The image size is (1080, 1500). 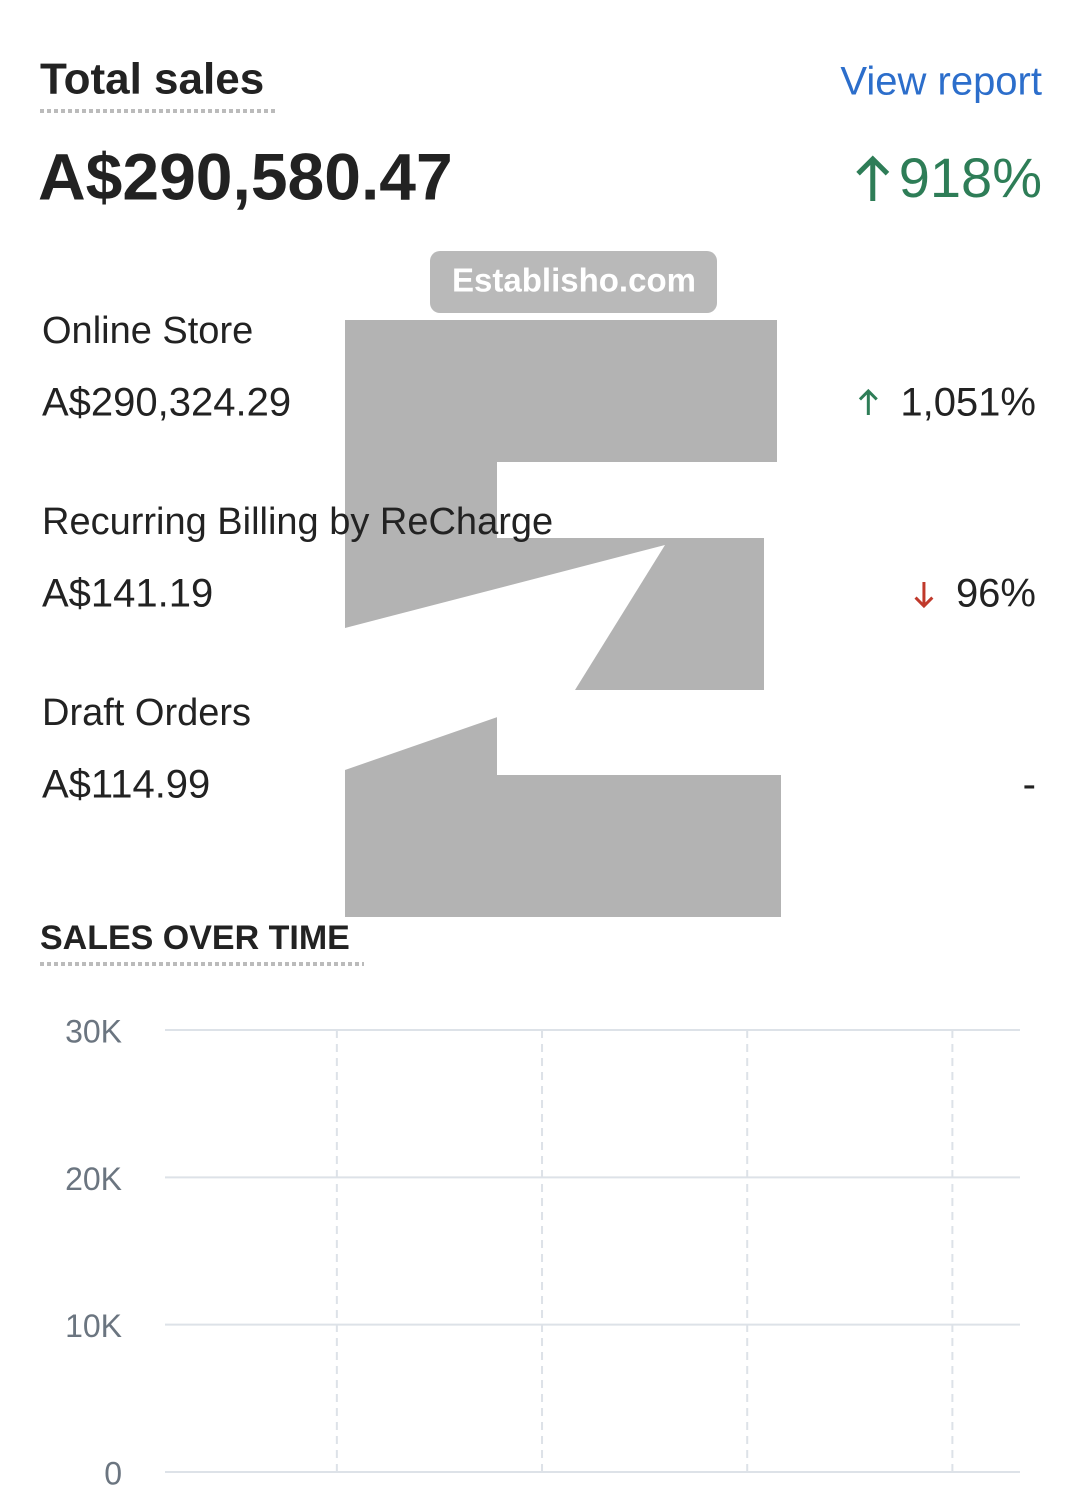 What do you see at coordinates (147, 331) in the screenshot?
I see `channel-name: Online Store` at bounding box center [147, 331].